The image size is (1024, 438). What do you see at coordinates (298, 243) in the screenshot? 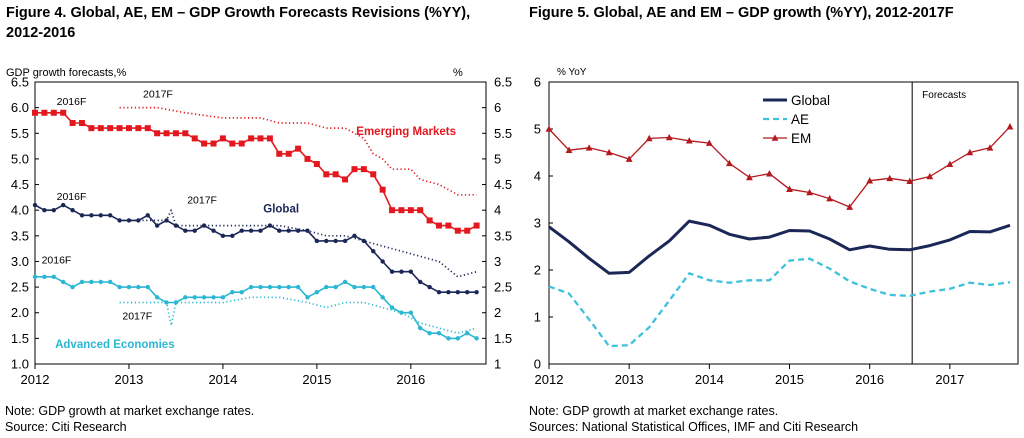
I see `series-global-2017f` at bounding box center [298, 243].